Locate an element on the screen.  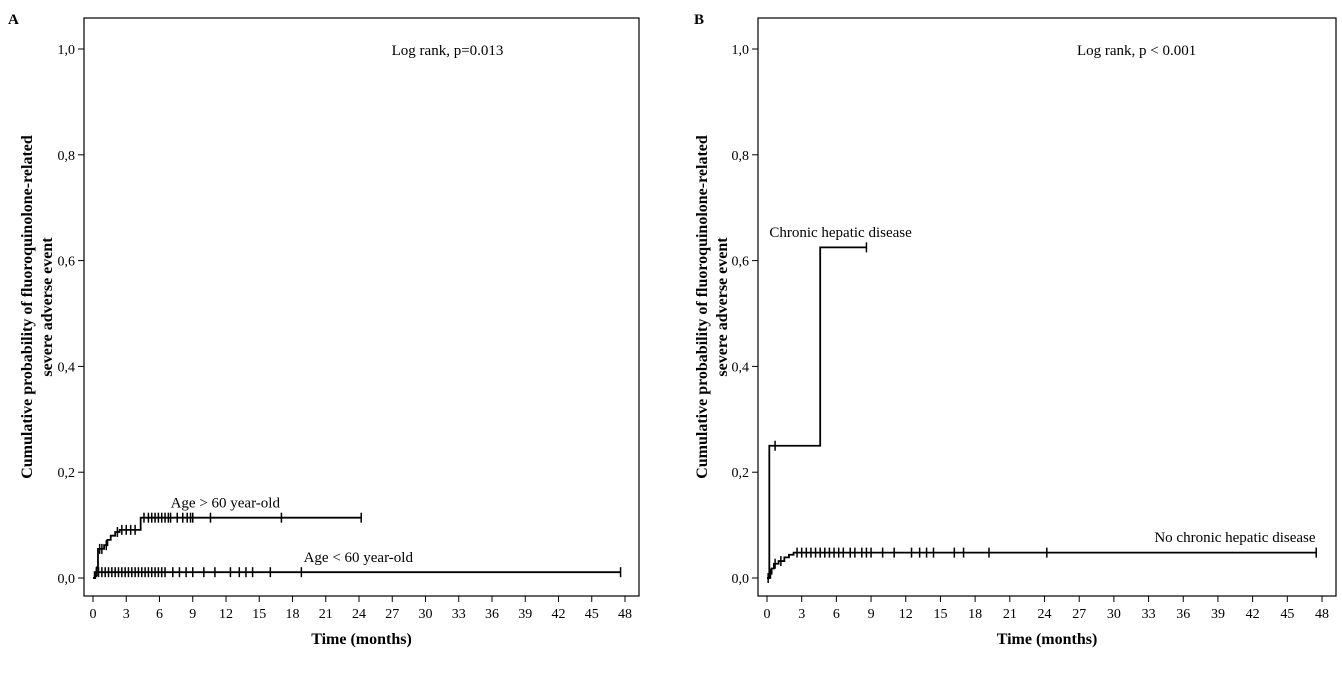
log-rank-annotation: Log rank, p=0.013 is located at coordinates (448, 51).